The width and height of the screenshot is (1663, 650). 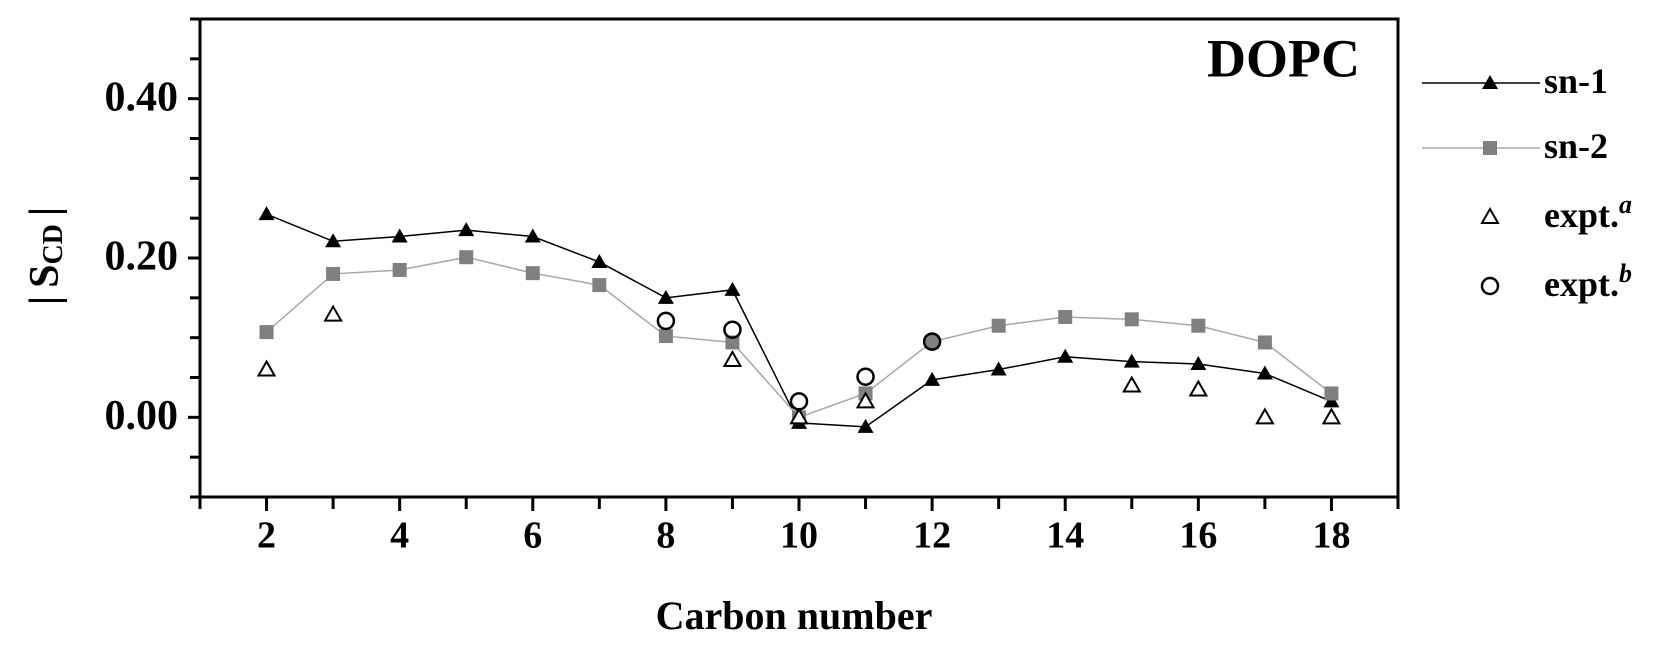 I want to click on legend-item: expt.b, so click(x=1556, y=281).